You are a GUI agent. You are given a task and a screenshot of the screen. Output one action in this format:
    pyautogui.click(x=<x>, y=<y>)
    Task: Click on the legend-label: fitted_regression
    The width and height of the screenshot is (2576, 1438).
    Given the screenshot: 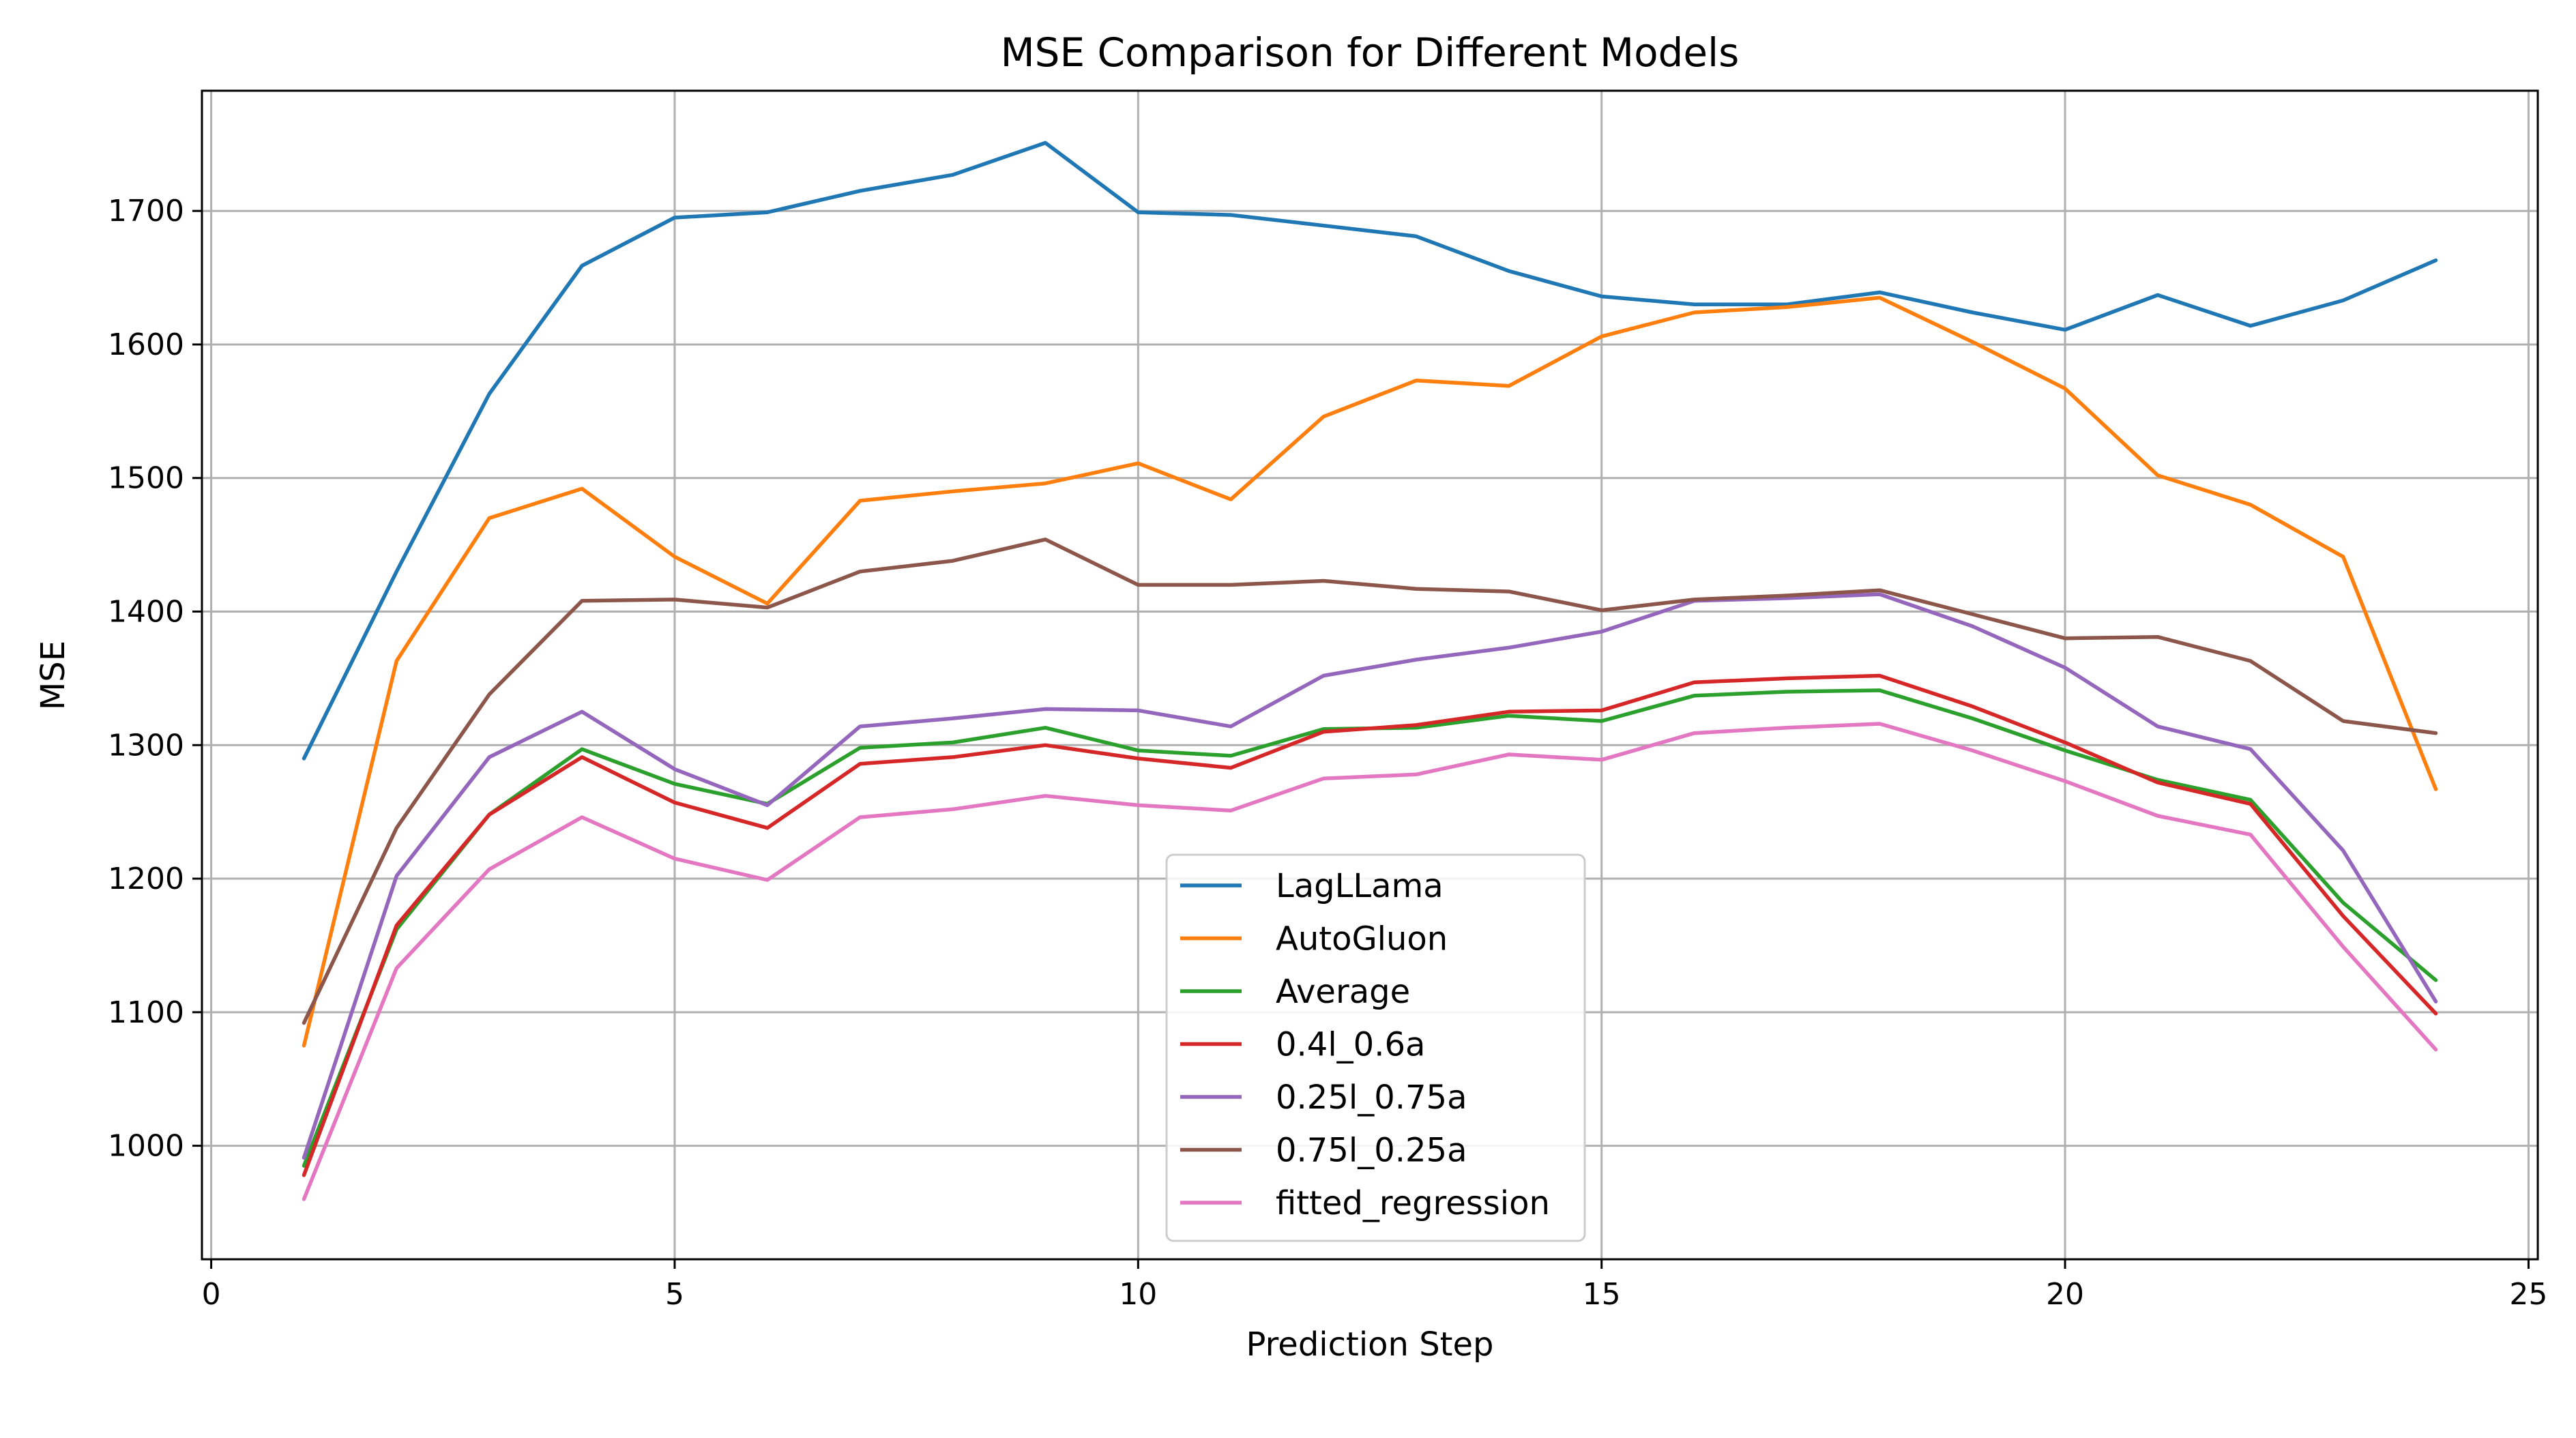 What is the action you would take?
    pyautogui.click(x=1413, y=1203)
    